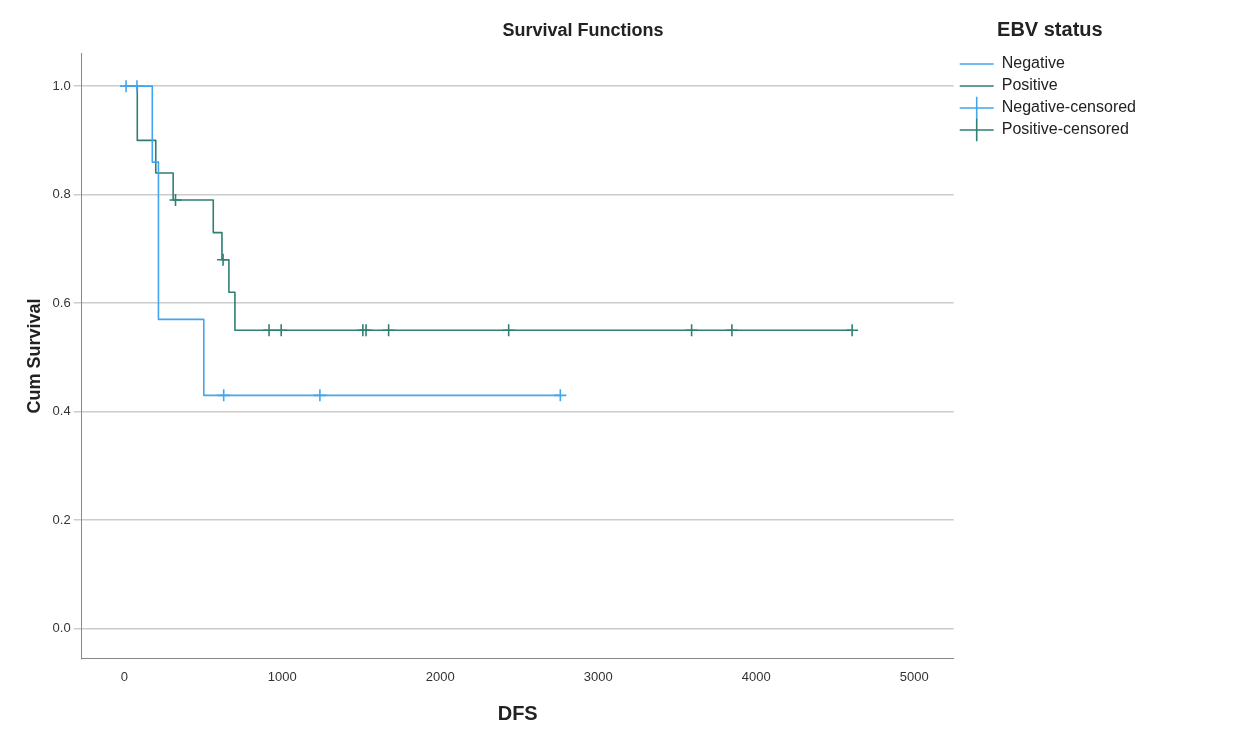 This screenshot has width=1256, height=740. Describe the element at coordinates (282, 676) in the screenshot. I see `x-tick-label: 1000` at that location.